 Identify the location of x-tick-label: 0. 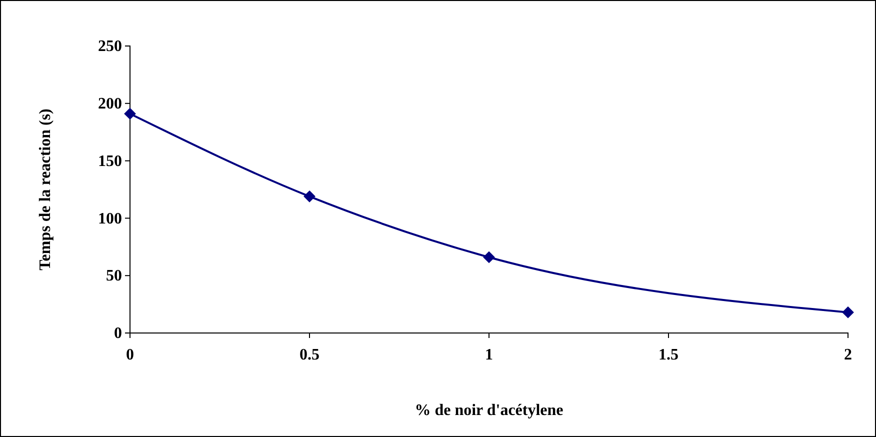
(130, 355).